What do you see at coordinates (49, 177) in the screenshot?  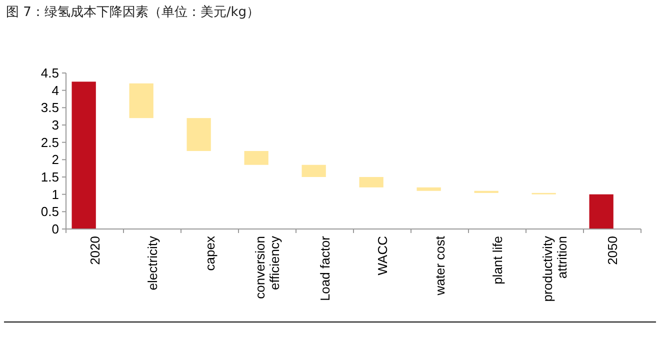 I see `y-tick-label: 1.5` at bounding box center [49, 177].